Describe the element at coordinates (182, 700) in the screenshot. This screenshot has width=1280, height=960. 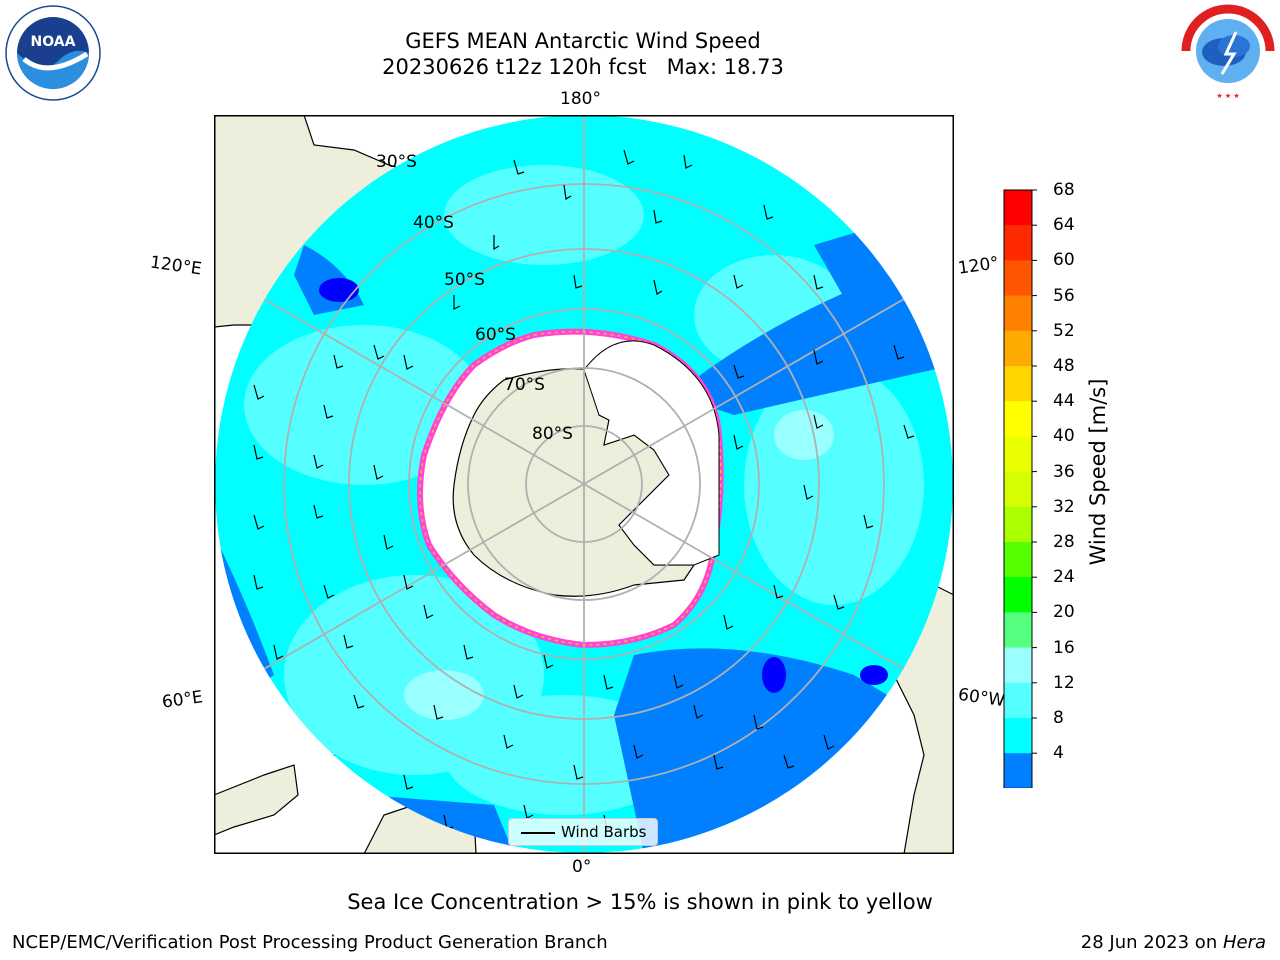
I see `lon-label-lower-left: 60°E` at that location.